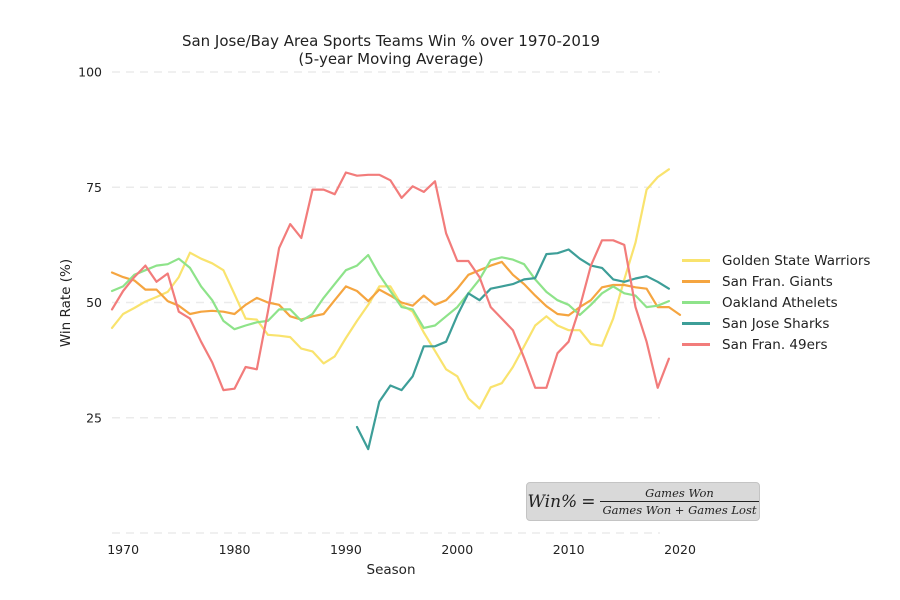 This screenshot has width=900, height=600. What do you see at coordinates (552, 501) in the screenshot?
I see `formula-lhs: Win%` at bounding box center [552, 501].